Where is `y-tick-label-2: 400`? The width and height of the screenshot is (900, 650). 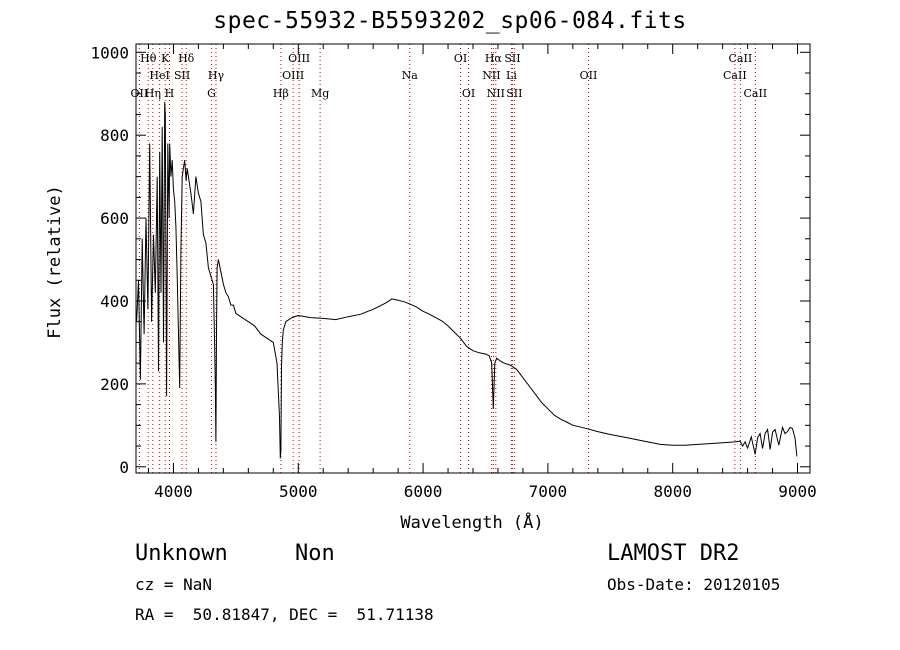 y-tick-label-2: 400 is located at coordinates (114, 301).